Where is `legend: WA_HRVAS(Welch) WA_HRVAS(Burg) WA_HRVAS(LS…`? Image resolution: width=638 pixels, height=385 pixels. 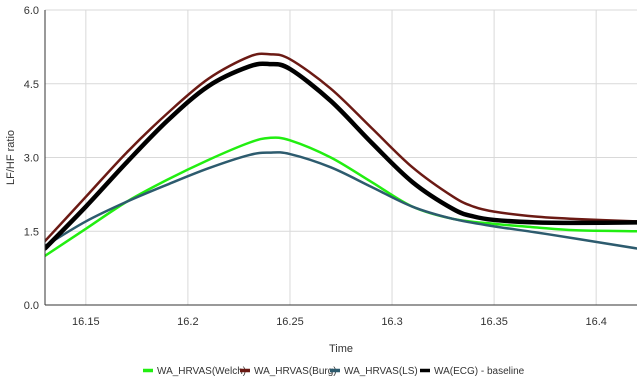 legend: WA_HRVAS(Welch) WA_HRVAS(Burg) WA_HRVAS(LS… is located at coordinates (334, 371).